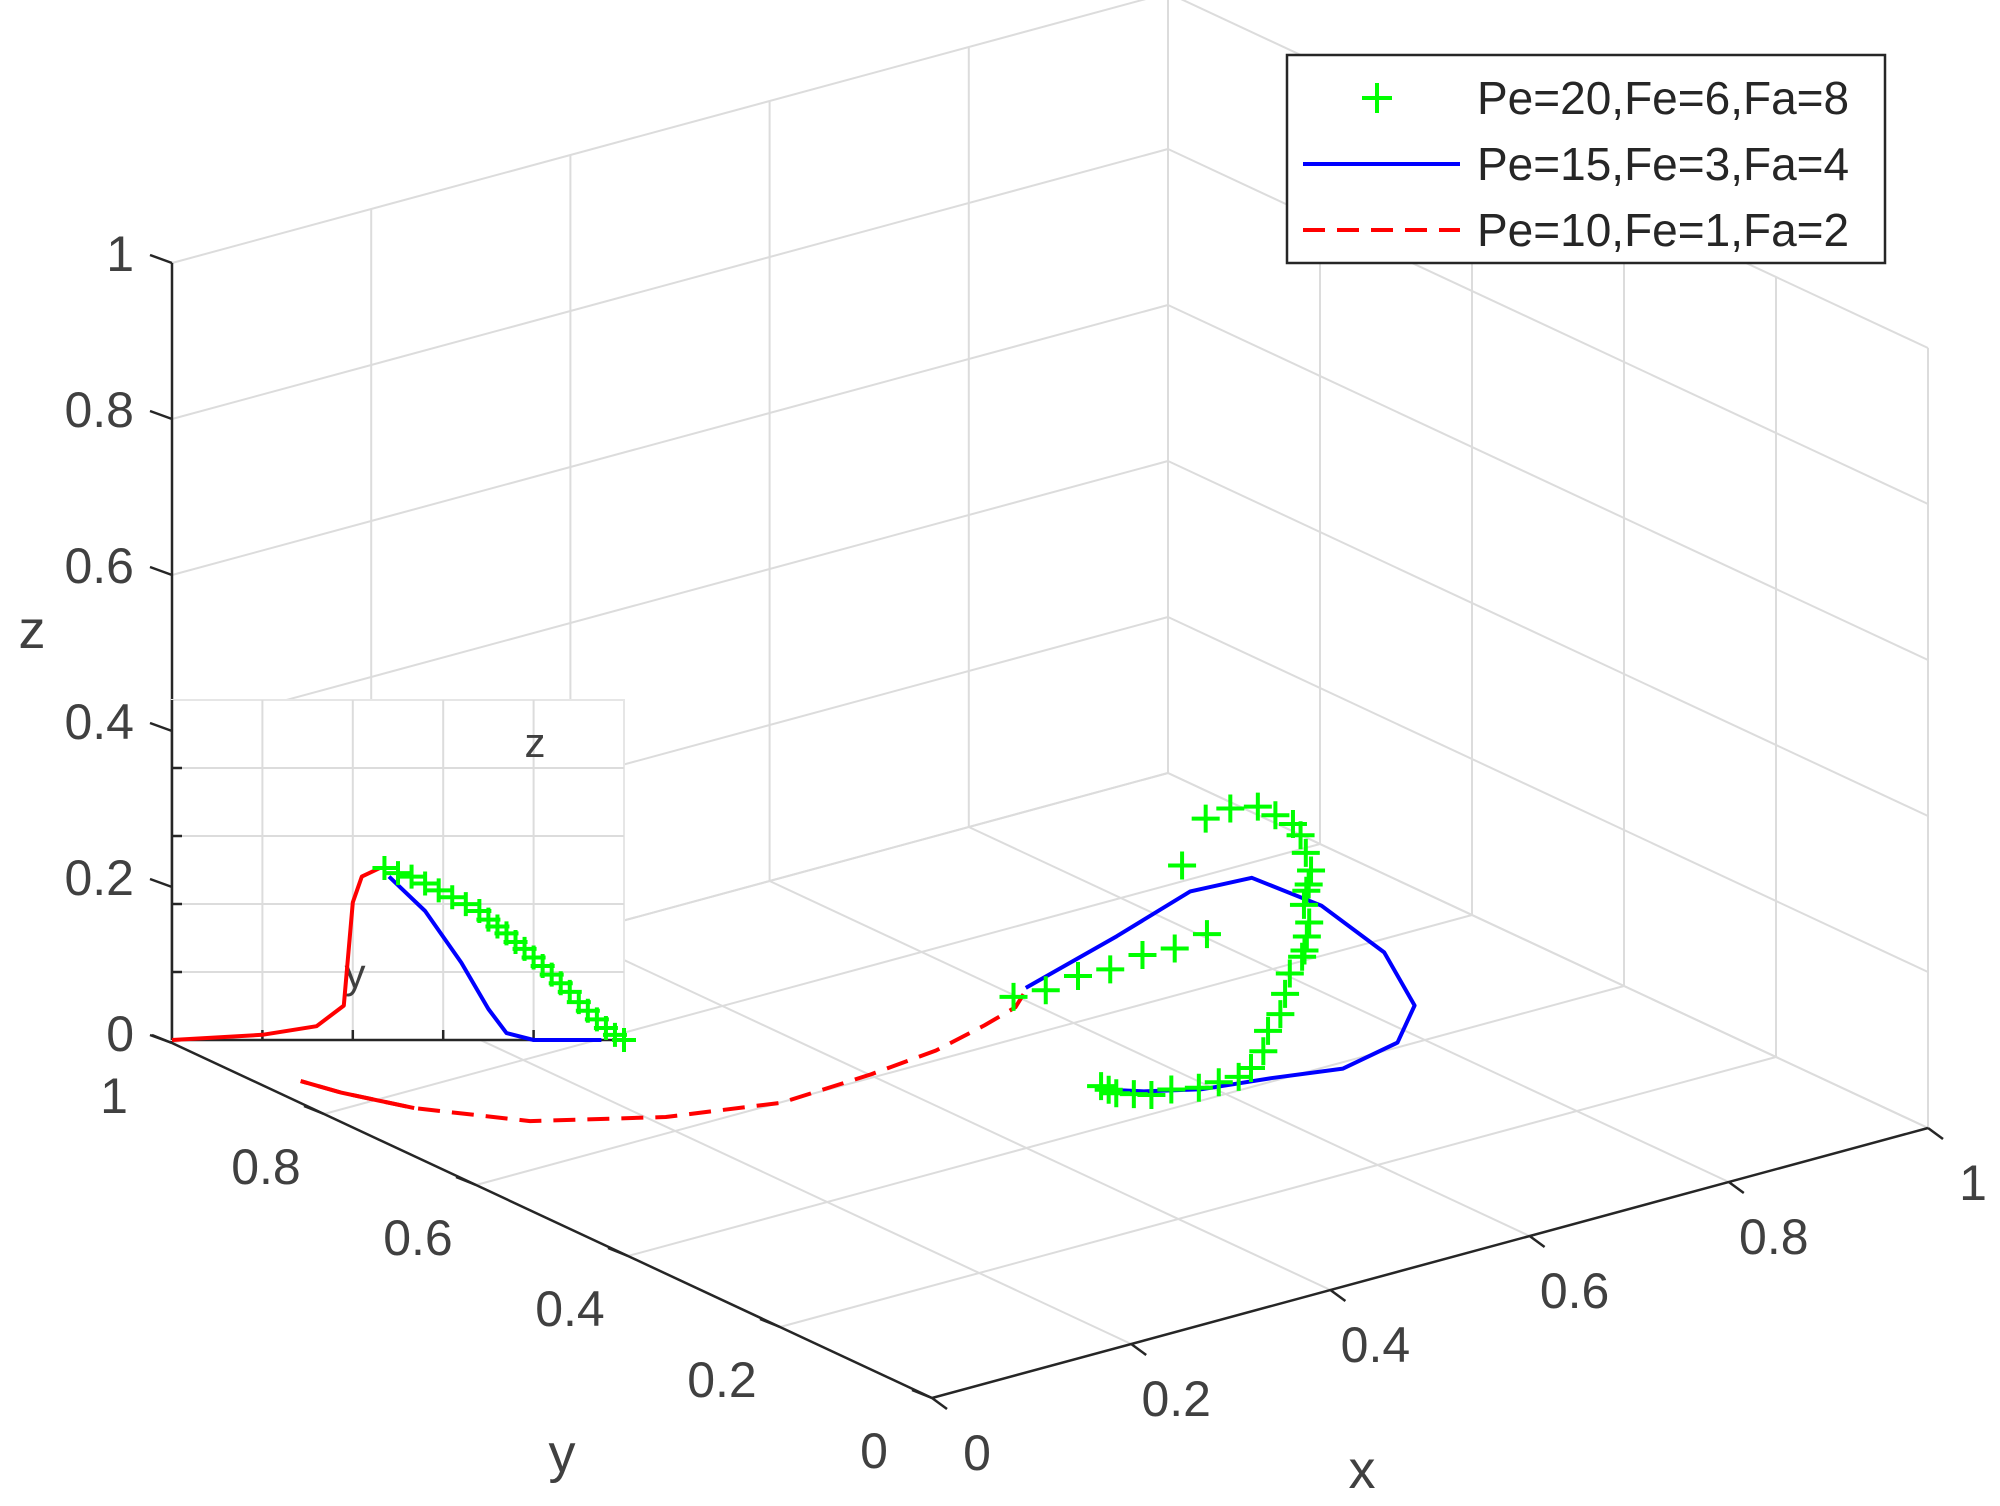 The image size is (2000, 1506). Describe the element at coordinates (276, 954) in the screenshot. I see `inset-line-pe10` at that location.